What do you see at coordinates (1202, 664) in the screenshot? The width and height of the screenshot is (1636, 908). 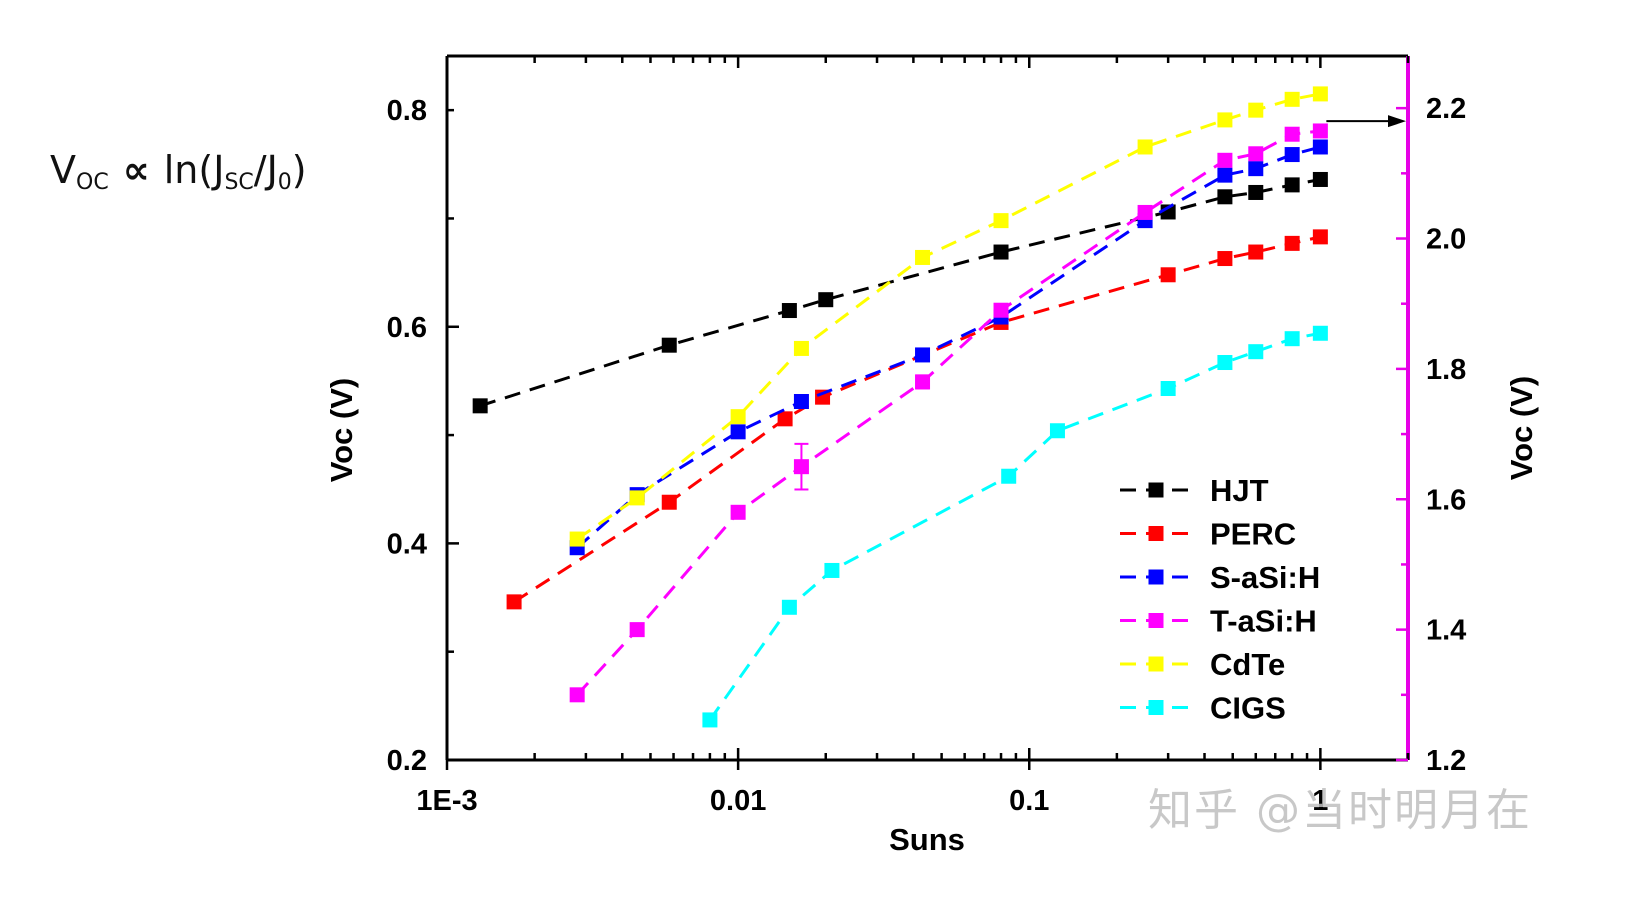 I see `legend-item: CdTe` at bounding box center [1202, 664].